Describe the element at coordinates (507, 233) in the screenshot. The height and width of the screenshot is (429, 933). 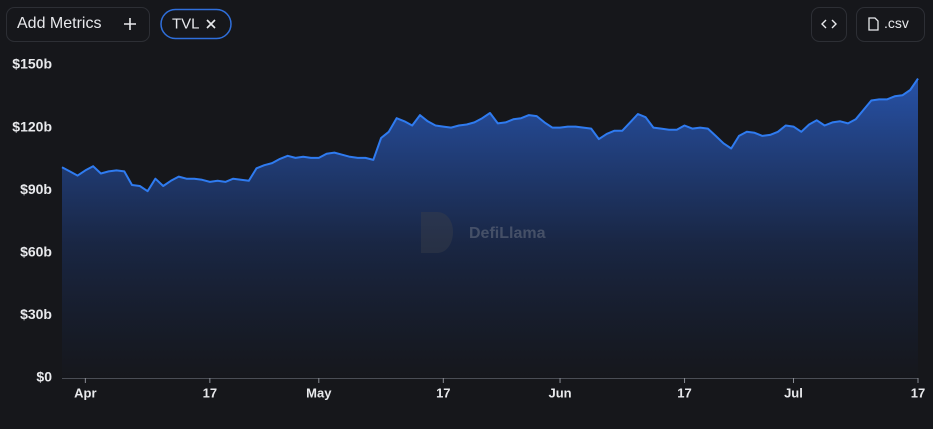
I see `watermark-text: DefiLlama` at that location.